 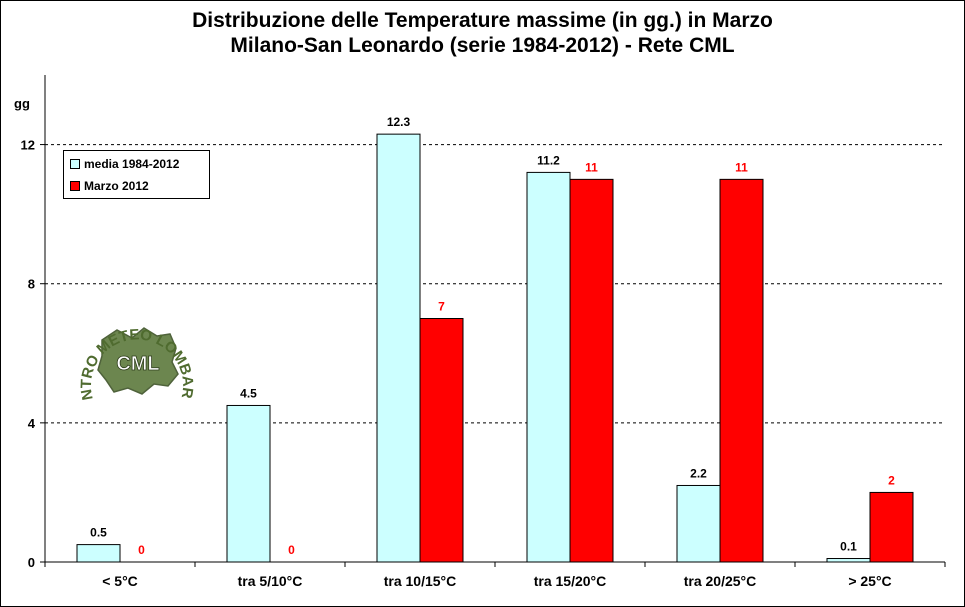 What do you see at coordinates (31, 284) in the screenshot?
I see `y-tick-label: 8` at bounding box center [31, 284].